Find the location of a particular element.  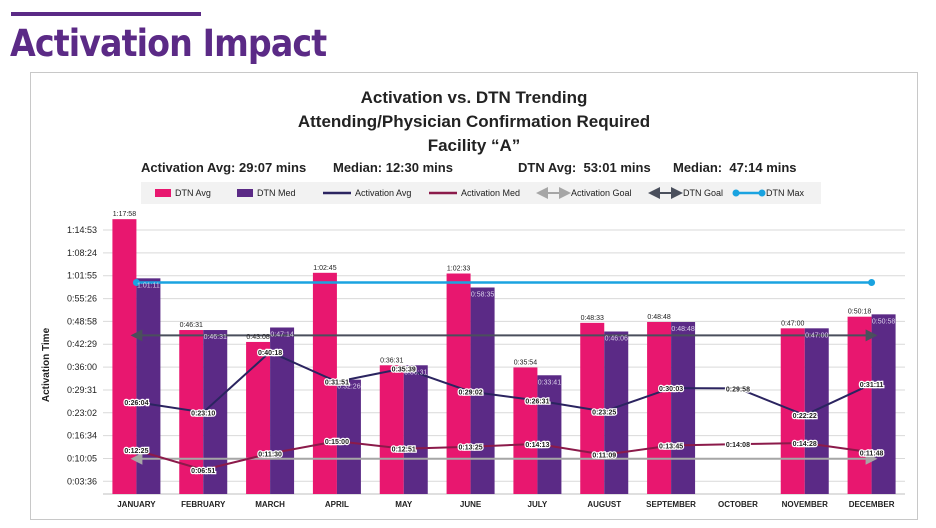

label-dtn-avg: 0:46:31 is located at coordinates (191, 325).